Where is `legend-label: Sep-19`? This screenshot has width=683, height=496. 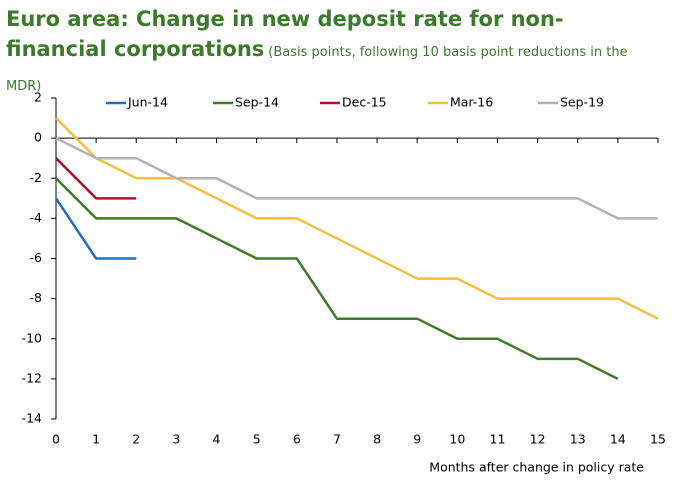 legend-label: Sep-19 is located at coordinates (582, 102).